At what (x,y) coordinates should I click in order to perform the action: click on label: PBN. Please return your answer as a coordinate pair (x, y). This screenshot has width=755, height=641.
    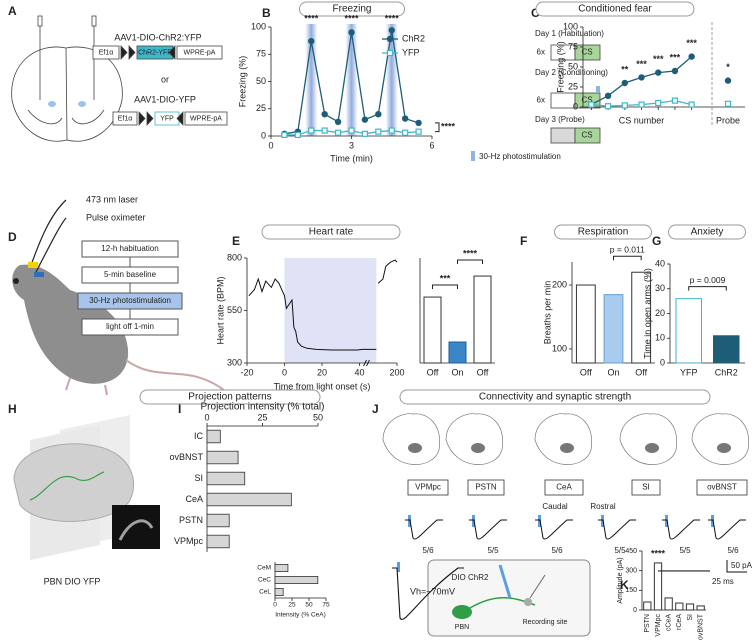
    Looking at the image, I should click on (462, 627).